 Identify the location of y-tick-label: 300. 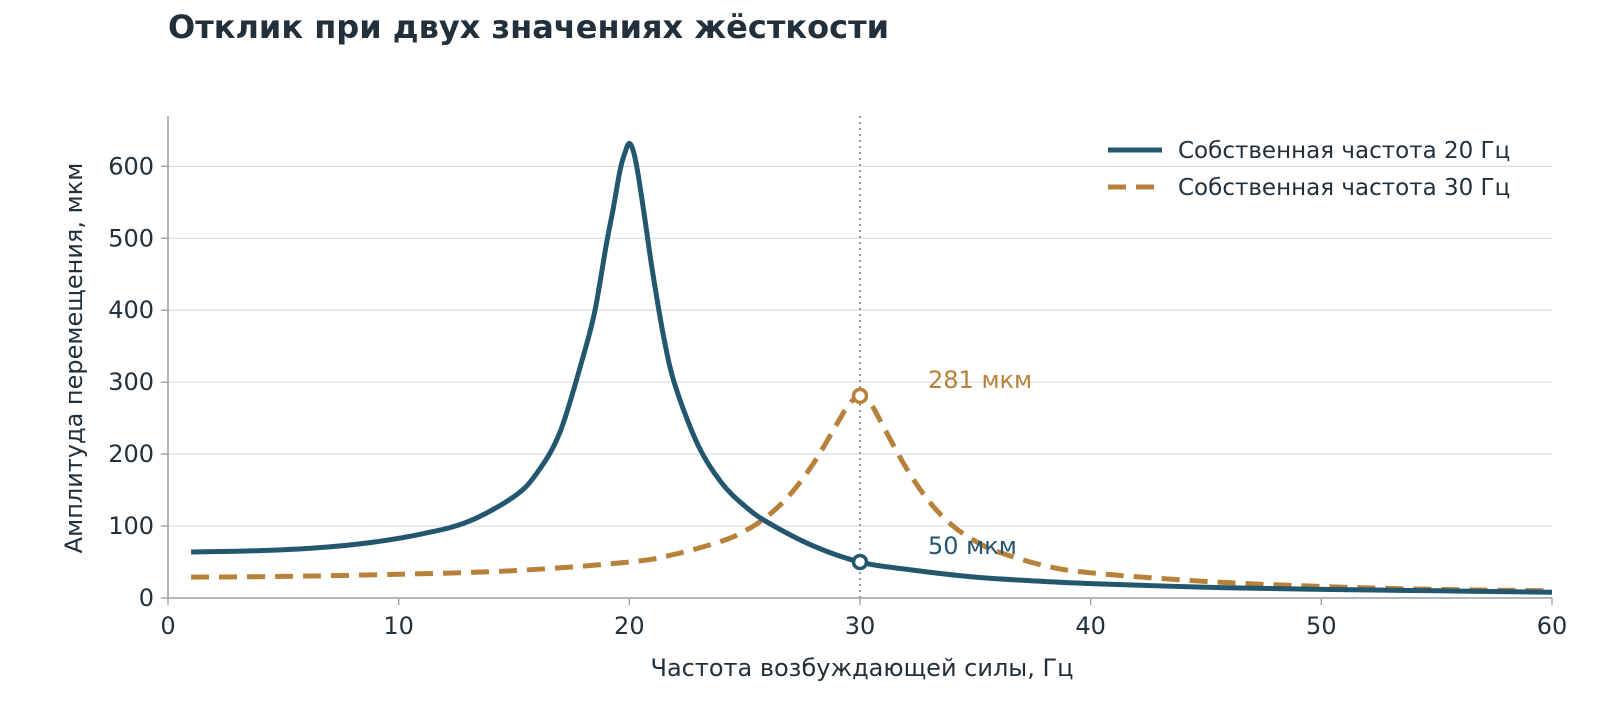
(131, 382).